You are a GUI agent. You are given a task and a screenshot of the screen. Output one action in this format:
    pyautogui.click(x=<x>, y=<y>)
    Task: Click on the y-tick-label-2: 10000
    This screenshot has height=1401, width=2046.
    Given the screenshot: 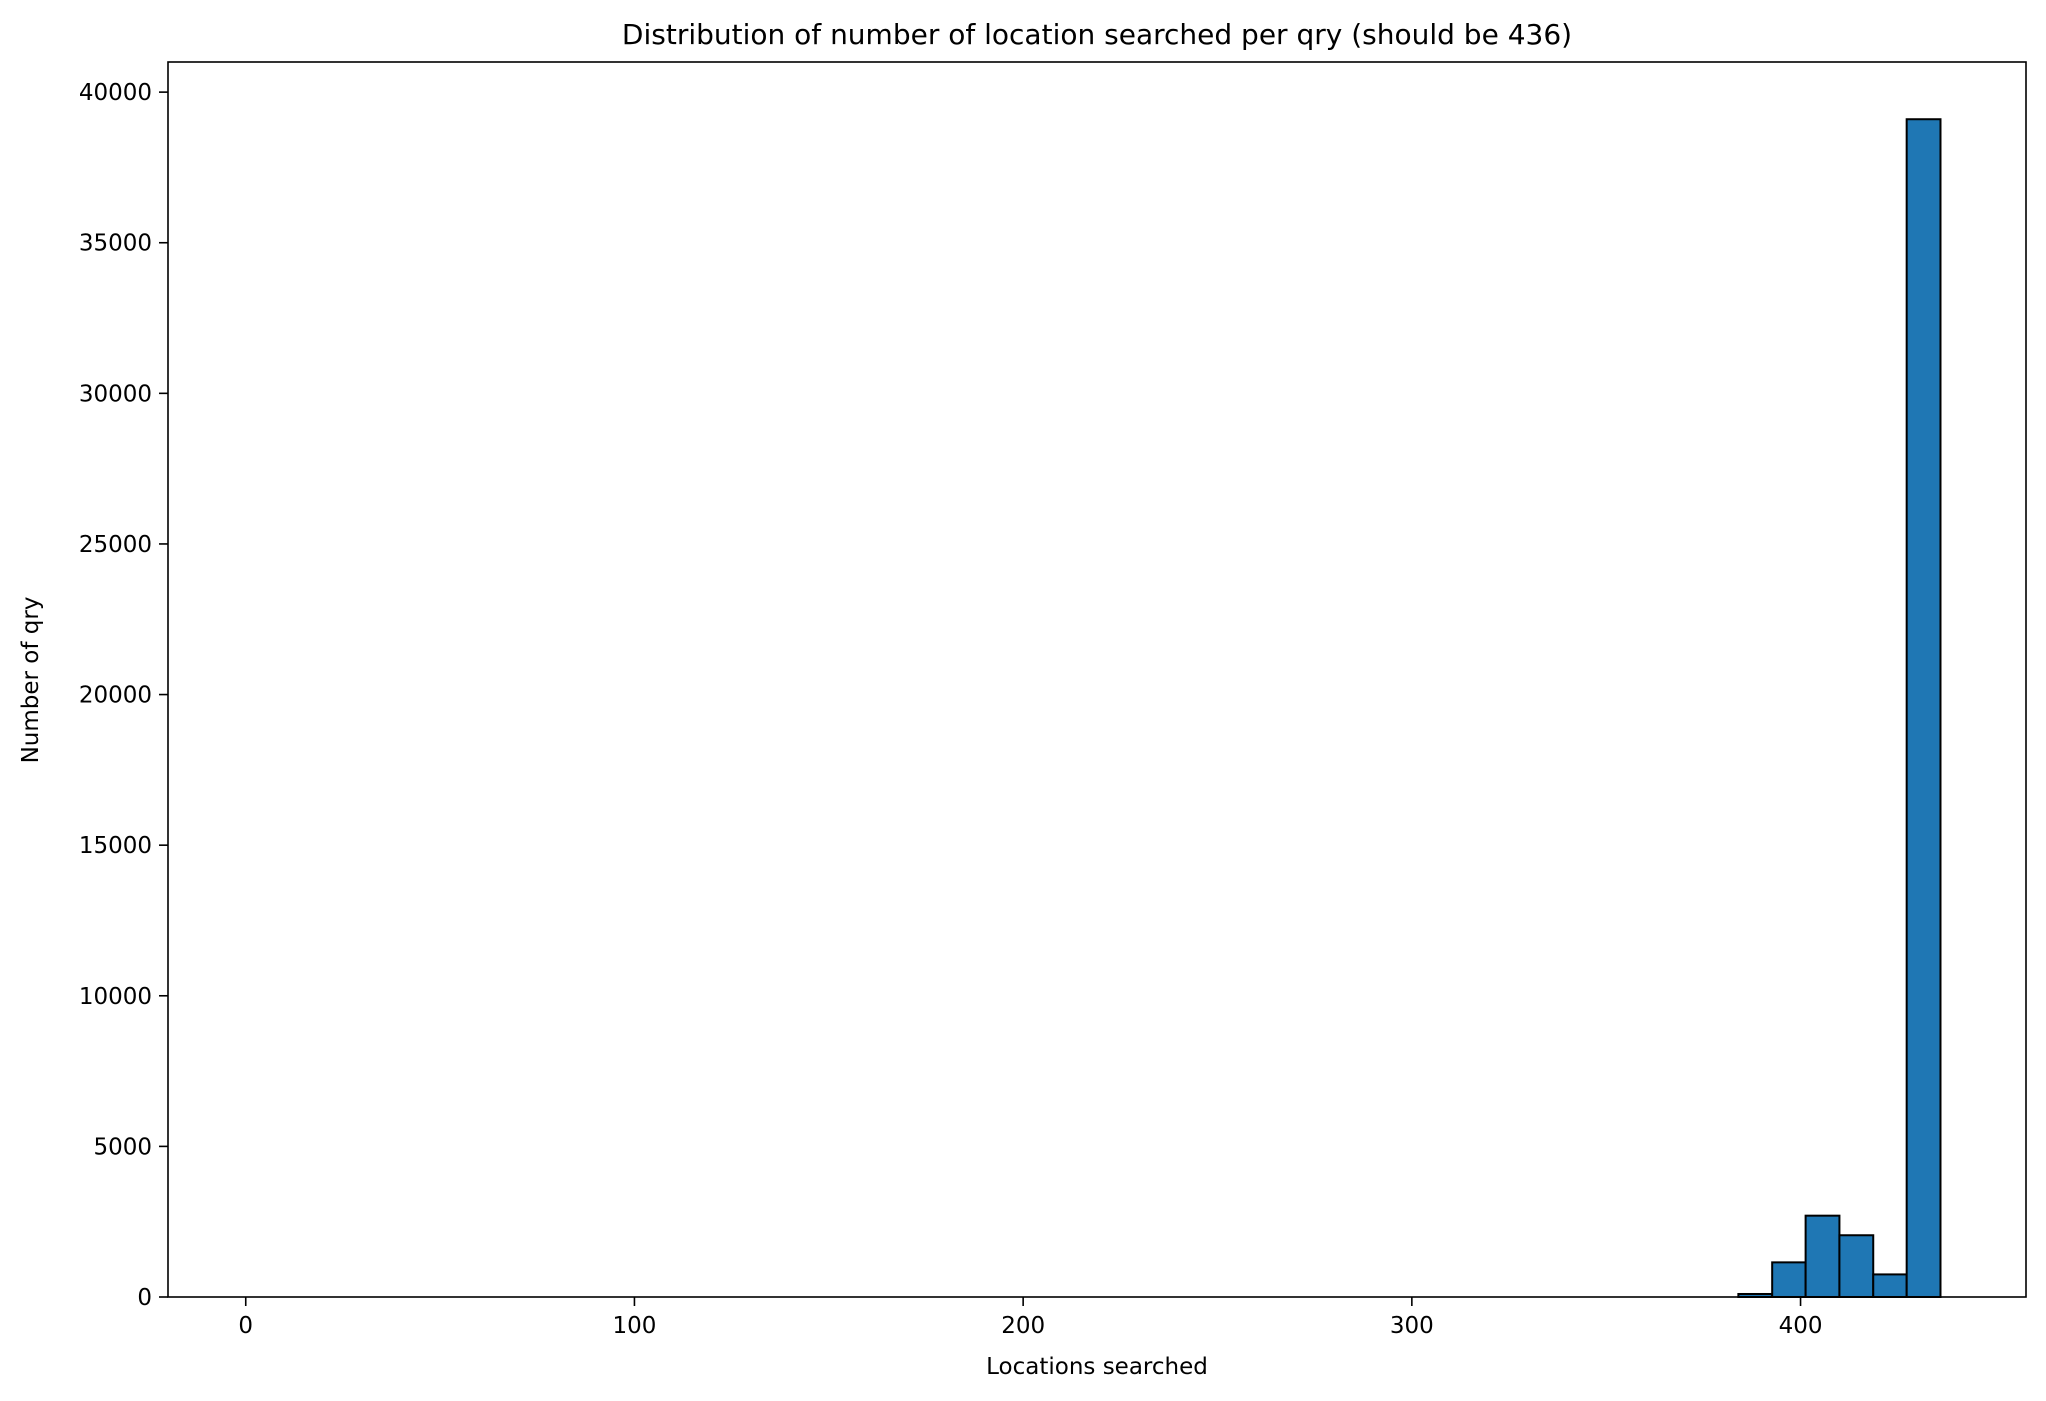 What is the action you would take?
    pyautogui.click(x=115, y=997)
    